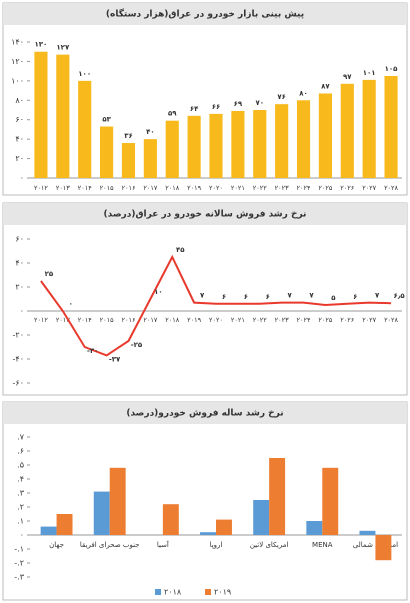  I want to click on data-label: ۵, so click(333, 298).